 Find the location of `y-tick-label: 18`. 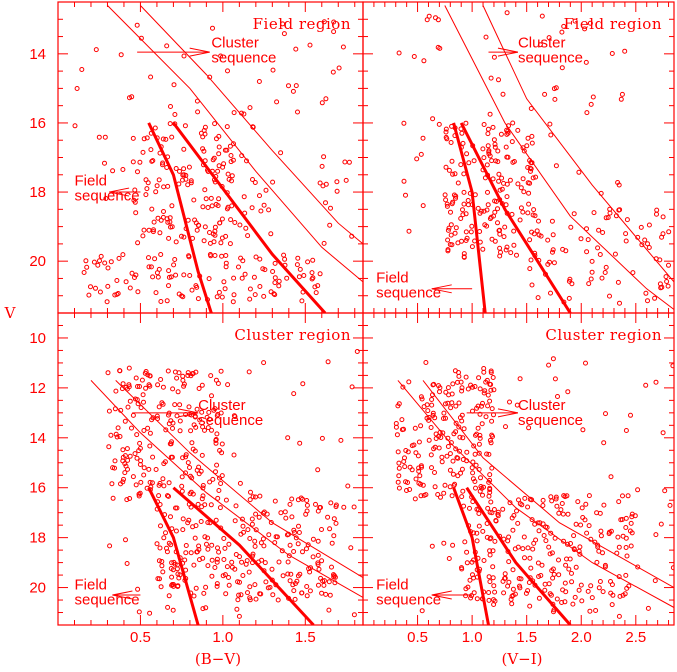

y-tick-label: 18 is located at coordinates (37, 538).